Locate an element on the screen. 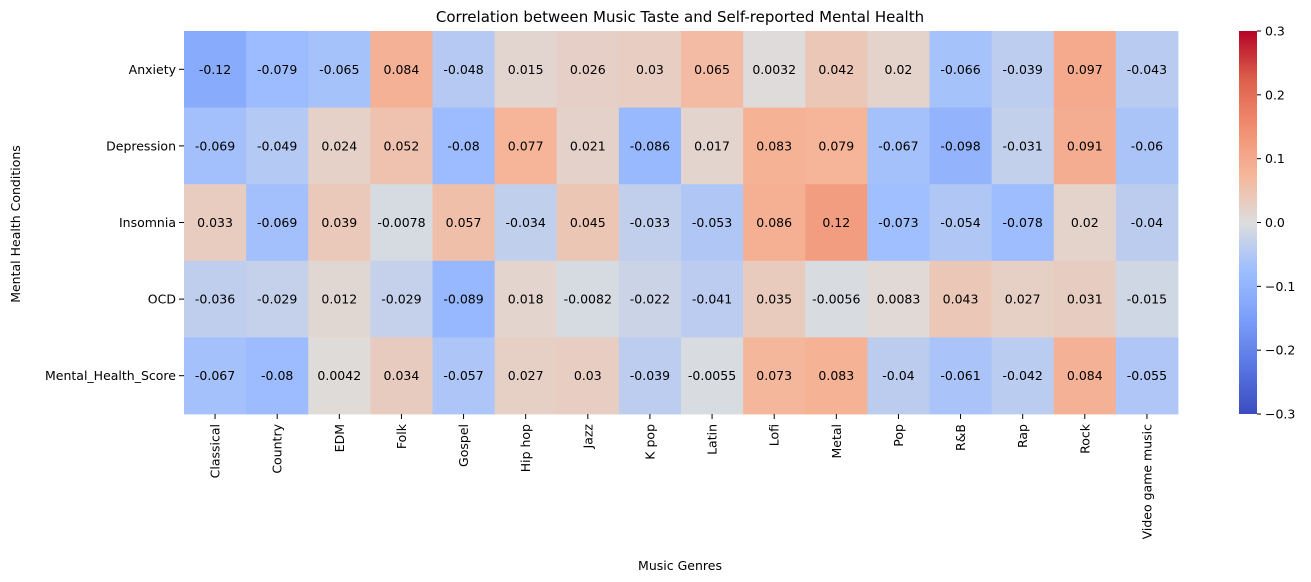  cell-value-label: 0.057 is located at coordinates (464, 222).